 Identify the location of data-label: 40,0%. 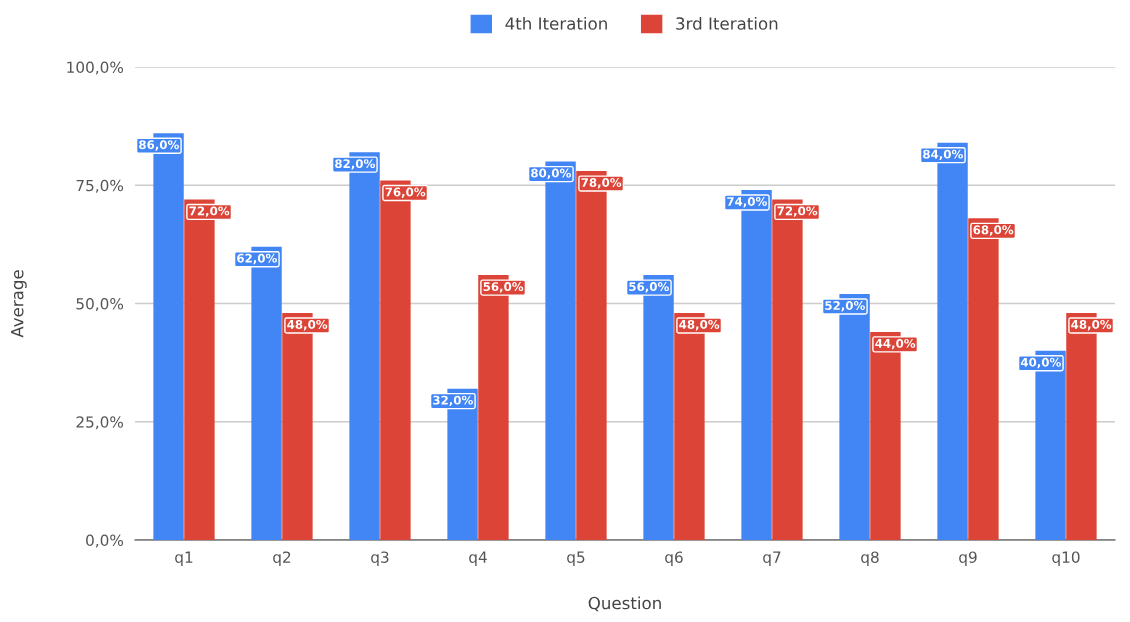
(1040, 363).